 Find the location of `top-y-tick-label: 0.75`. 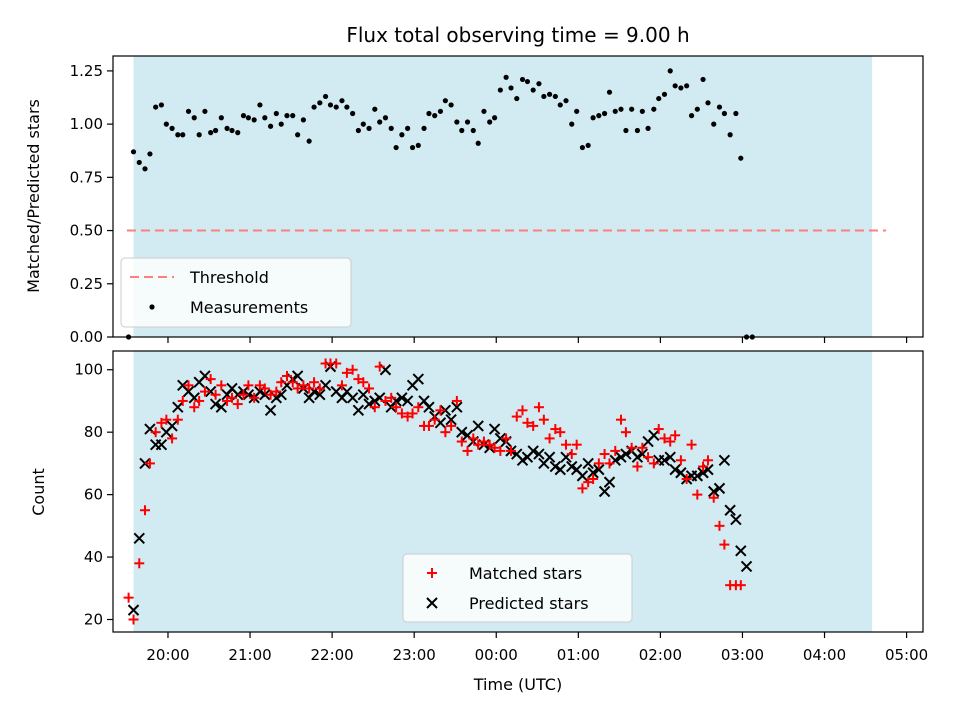

top-y-tick-label: 0.75 is located at coordinates (86, 177).